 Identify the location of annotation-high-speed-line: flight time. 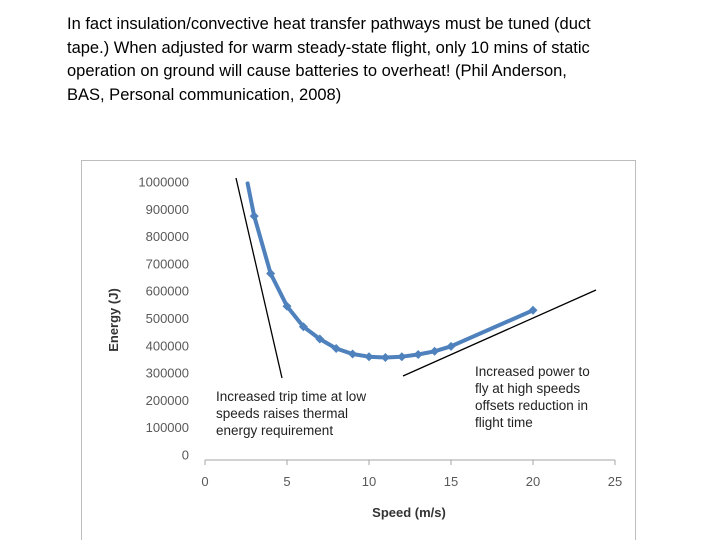
(504, 422).